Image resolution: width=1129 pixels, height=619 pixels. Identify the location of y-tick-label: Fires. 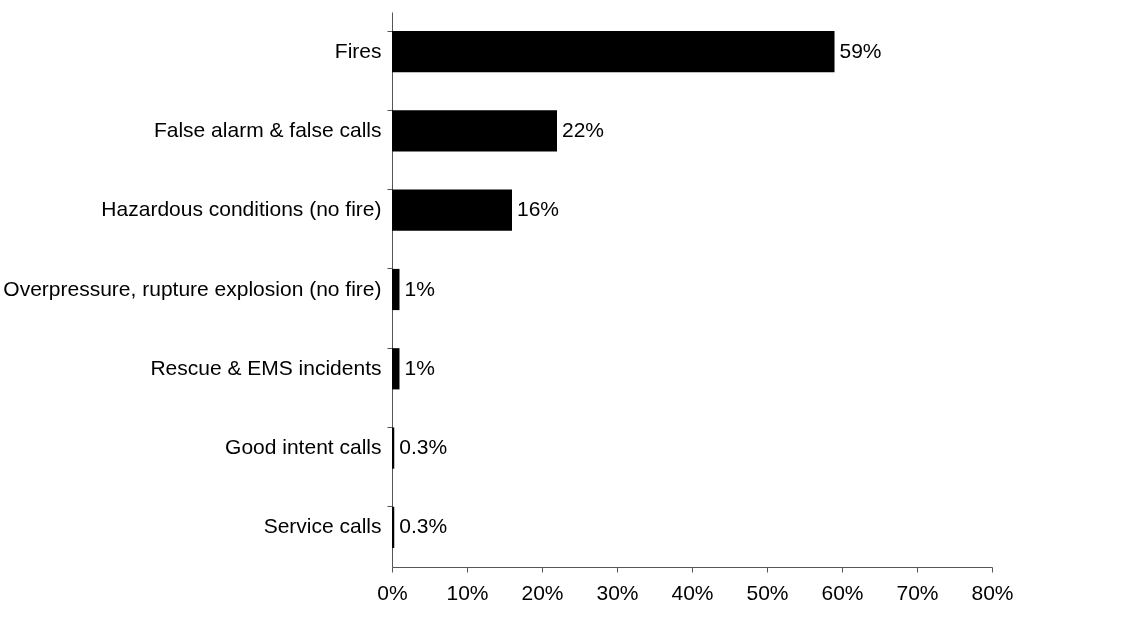
(358, 50).